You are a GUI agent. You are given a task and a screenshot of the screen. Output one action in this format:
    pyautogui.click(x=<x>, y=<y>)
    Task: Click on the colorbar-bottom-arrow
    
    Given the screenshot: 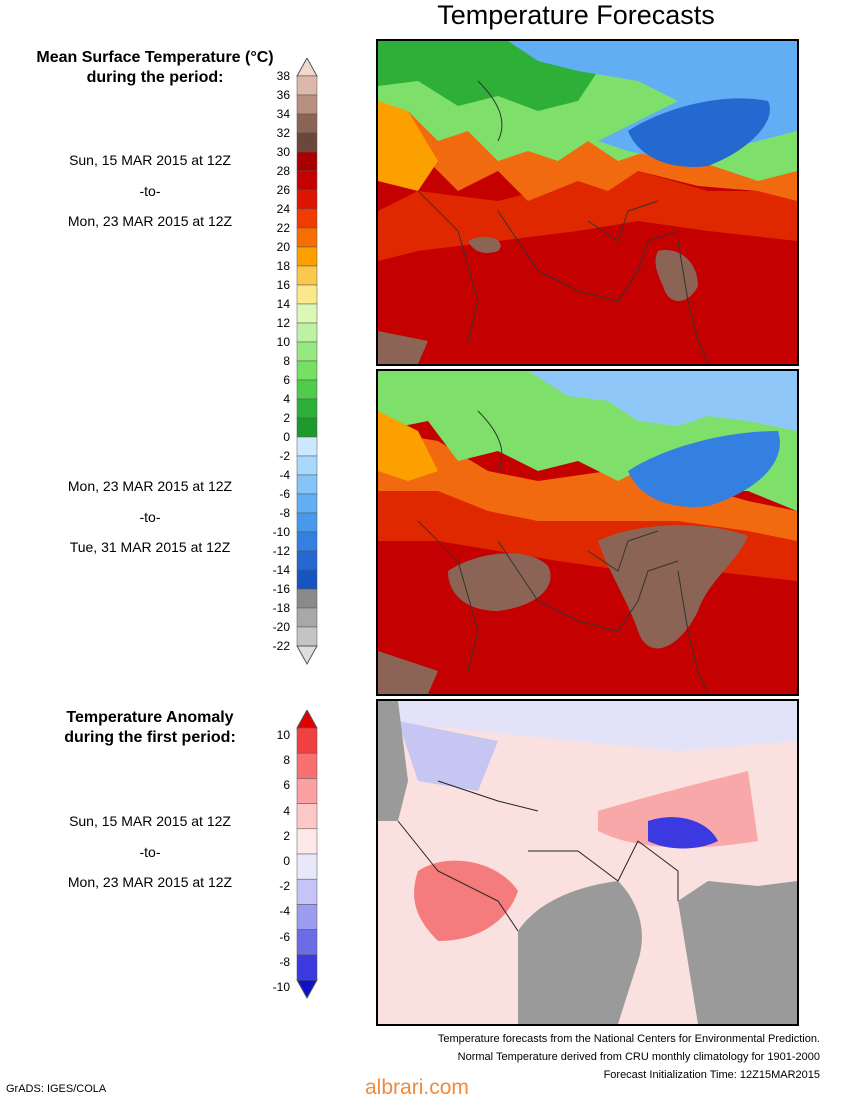 What is the action you would take?
    pyautogui.click(x=307, y=655)
    